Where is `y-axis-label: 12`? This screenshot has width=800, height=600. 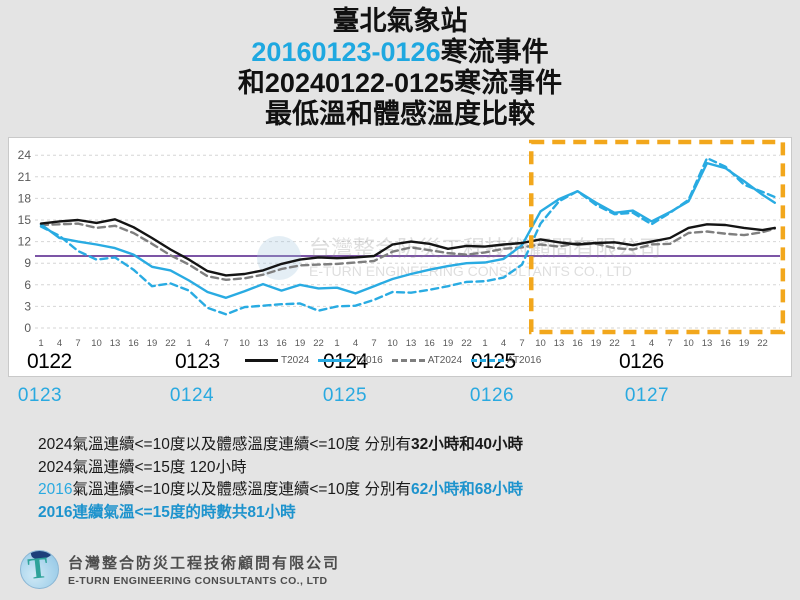
y-axis-label: 12 is located at coordinates (25, 242).